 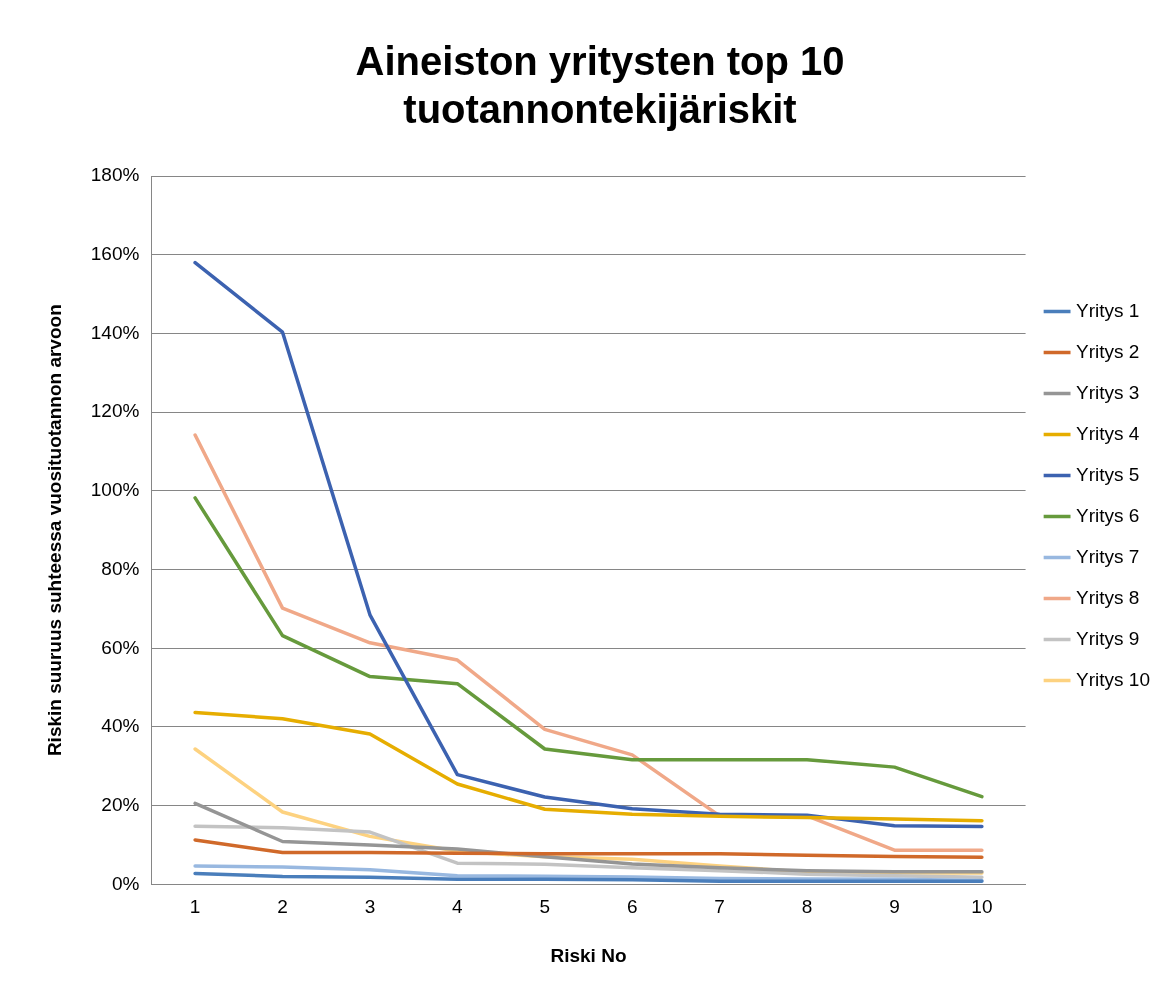 I want to click on y-tick-label: 120%, so click(x=115, y=411).